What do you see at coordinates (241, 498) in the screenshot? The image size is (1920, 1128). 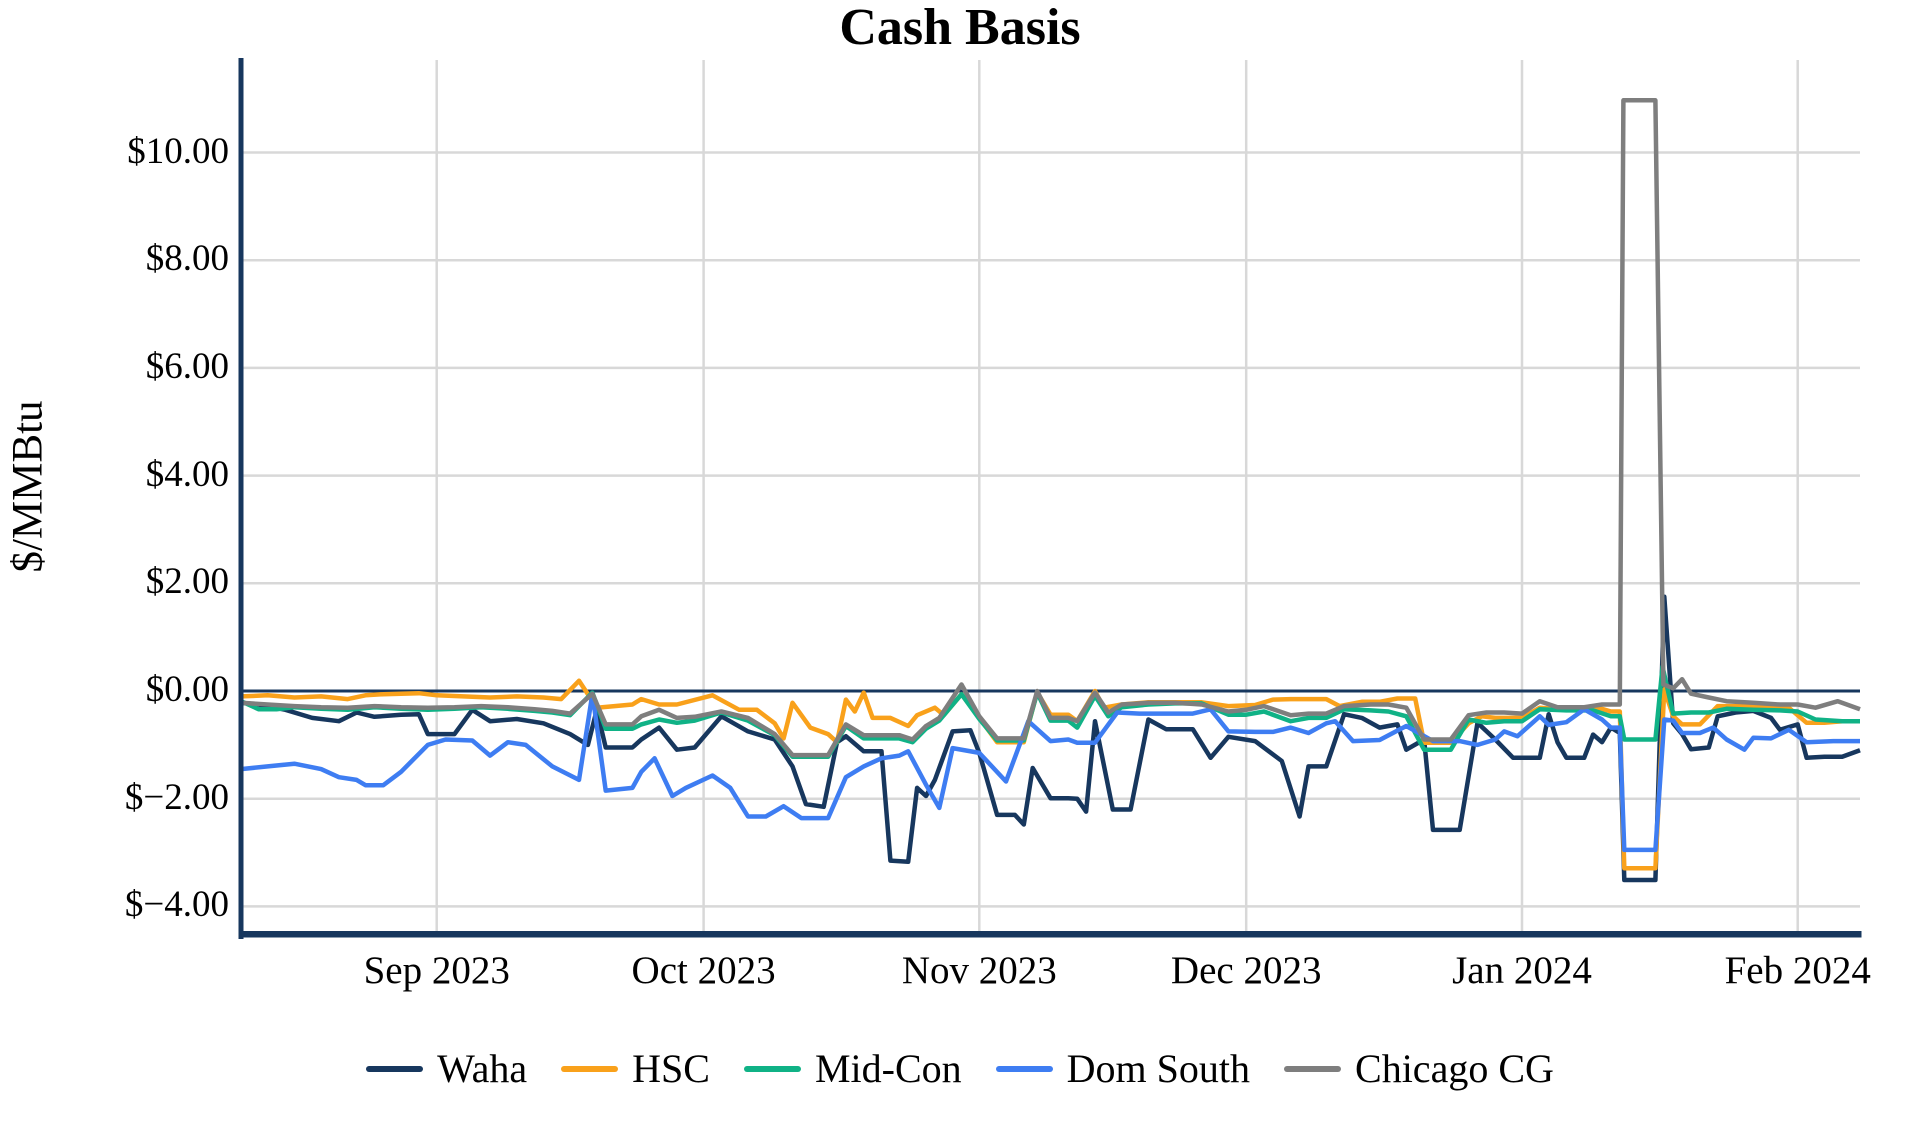 I see `y-axis-line` at bounding box center [241, 498].